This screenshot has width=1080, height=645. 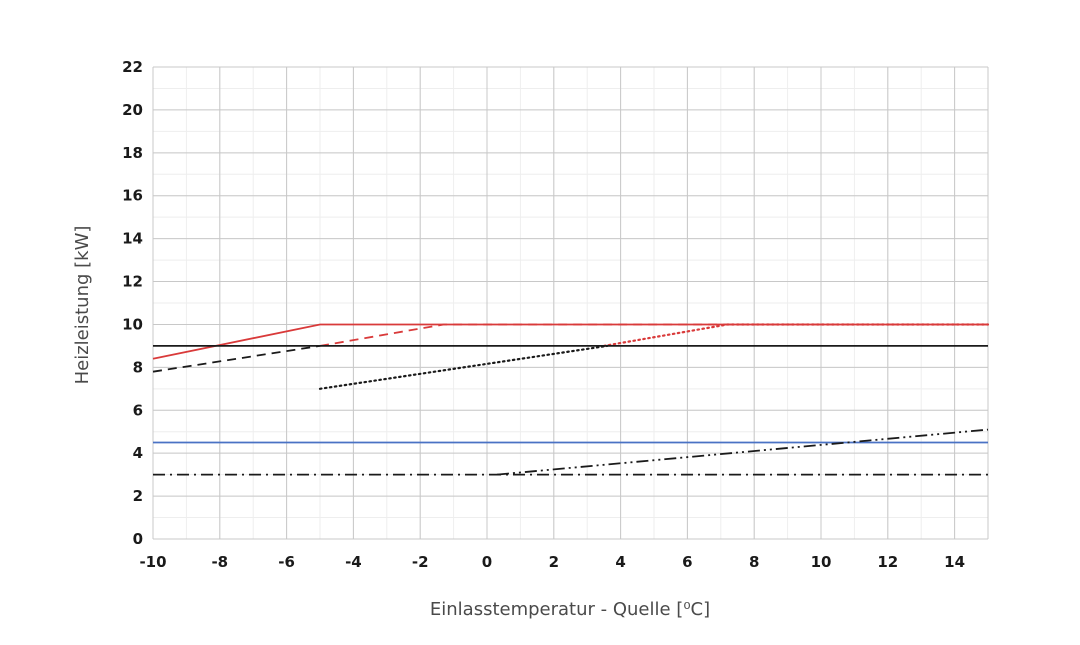 I want to click on x-axis-title: Einlasstemperatur - Quelle [⁰C], so click(x=570, y=609).